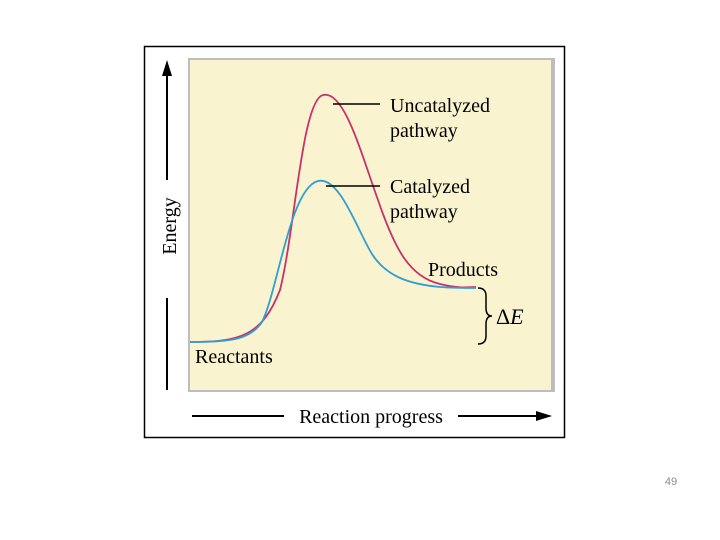 The width and height of the screenshot is (720, 540). What do you see at coordinates (333, 261) in the screenshot?
I see `catalyzed-curve` at bounding box center [333, 261].